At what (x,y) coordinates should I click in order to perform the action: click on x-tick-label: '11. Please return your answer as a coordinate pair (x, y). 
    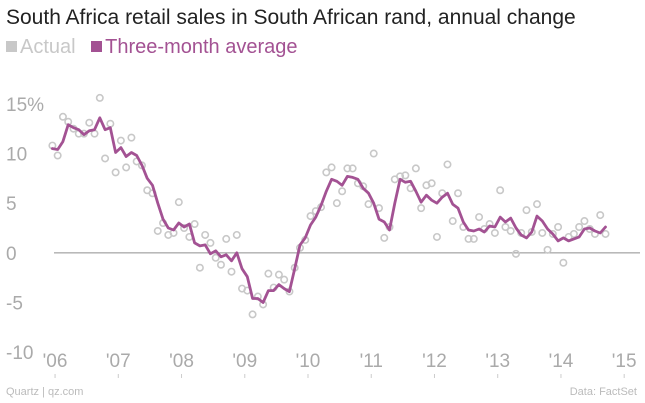
    Looking at the image, I should click on (371, 361).